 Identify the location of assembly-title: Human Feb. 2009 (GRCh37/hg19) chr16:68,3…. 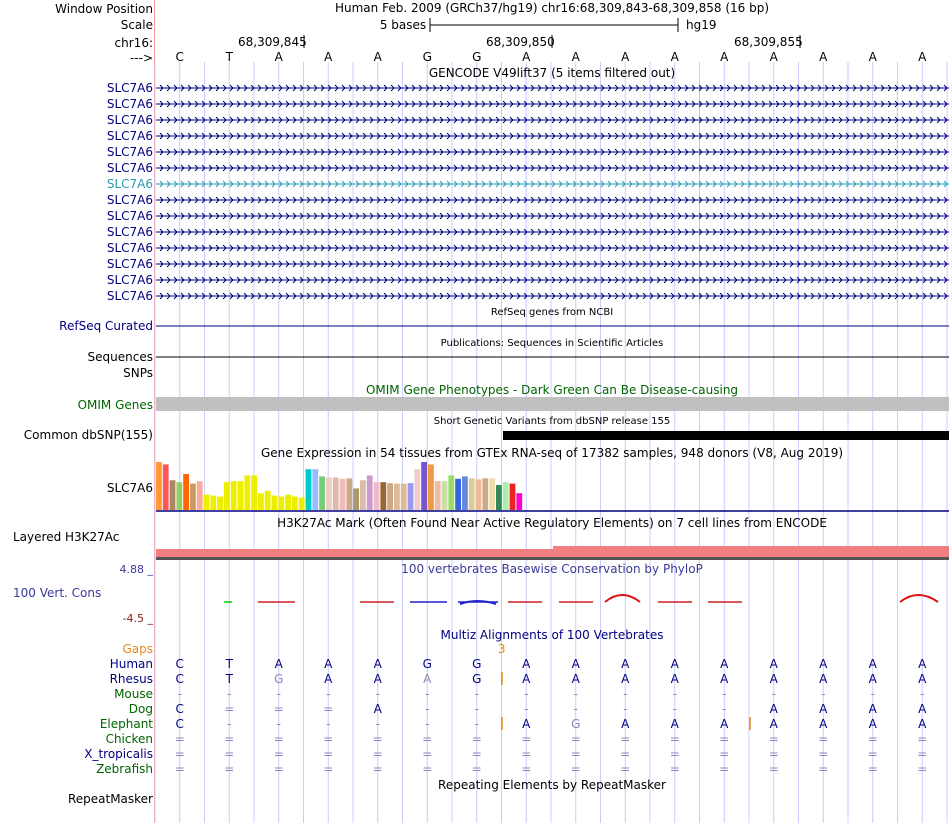
(552, 8).